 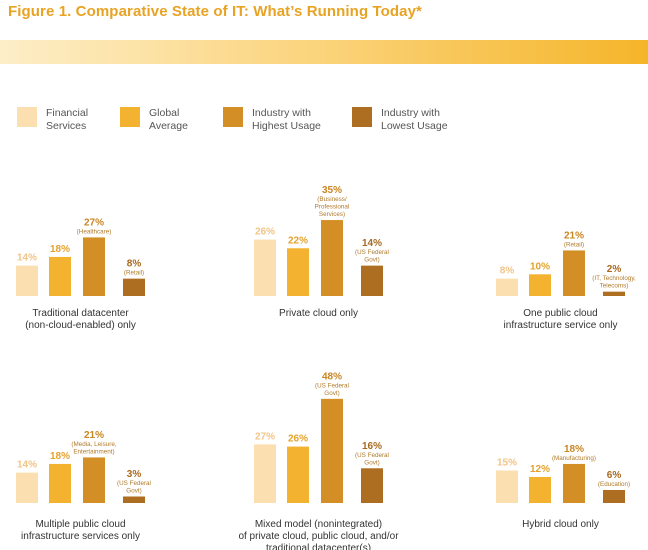 What do you see at coordinates (318, 536) in the screenshot?
I see `category-label: of private cloud, public cloud, and/or` at bounding box center [318, 536].